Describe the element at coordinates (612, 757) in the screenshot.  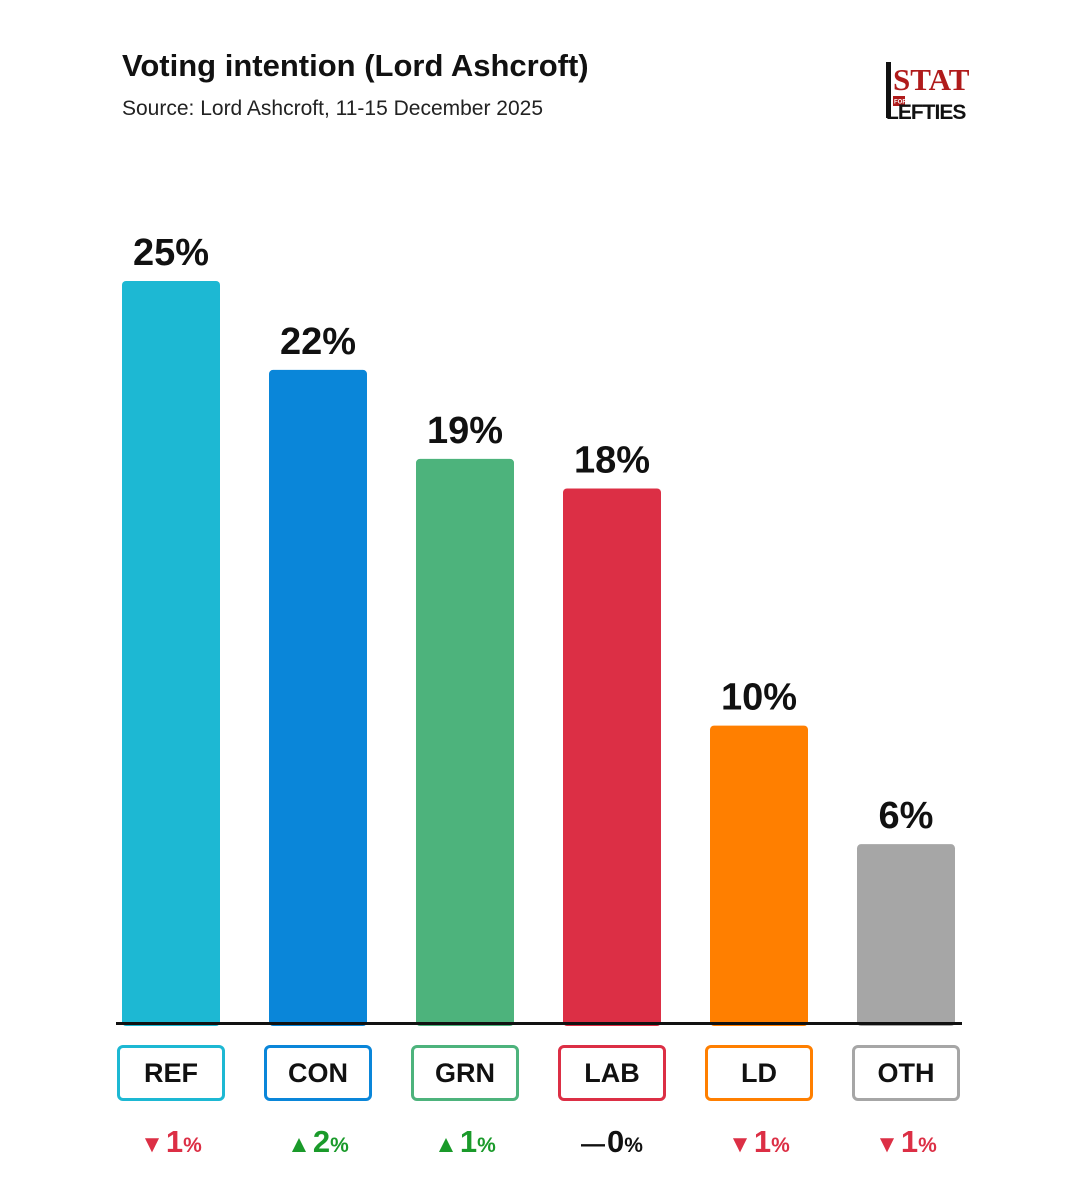
I see `bar-lab` at that location.